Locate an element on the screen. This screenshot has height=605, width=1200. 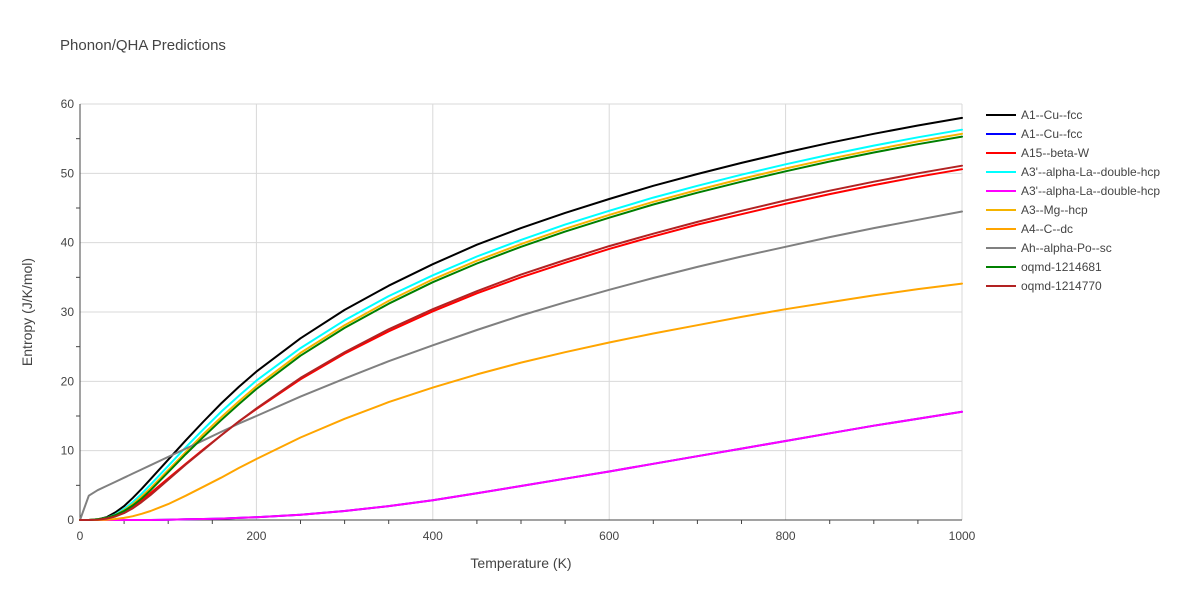
legend-item: Ah--alpha-Po--sc is located at coordinates (1049, 248).